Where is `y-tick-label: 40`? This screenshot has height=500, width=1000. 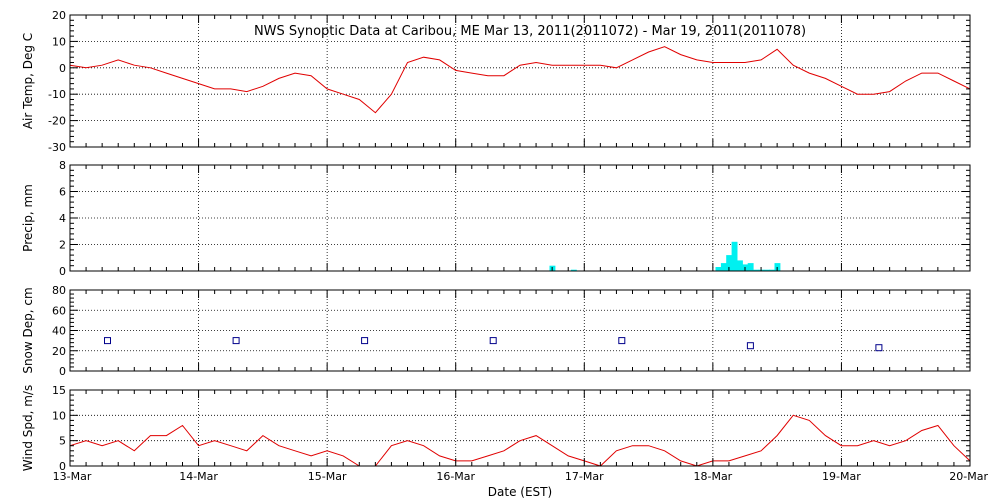 y-tick-label: 40 is located at coordinates (59, 331).